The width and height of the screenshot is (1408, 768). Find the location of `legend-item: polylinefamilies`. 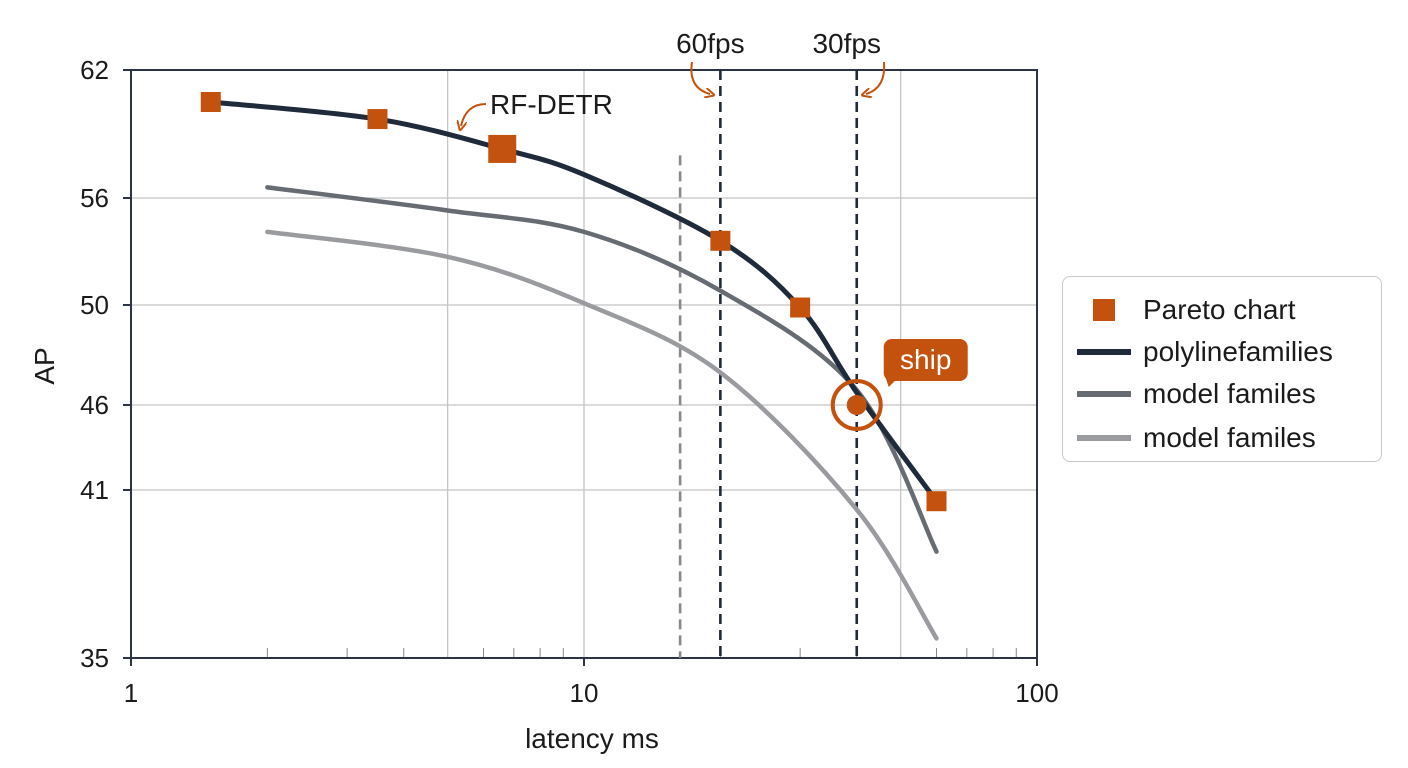

legend-item: polylinefamilies is located at coordinates (1222, 352).